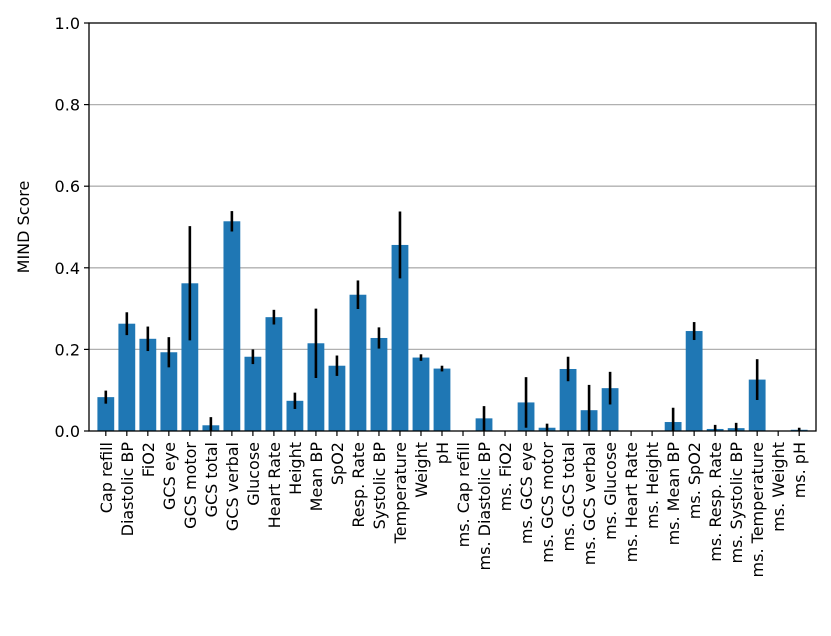 The width and height of the screenshot is (831, 636). I want to click on x-tick-label: Systolic BP, so click(379, 486).